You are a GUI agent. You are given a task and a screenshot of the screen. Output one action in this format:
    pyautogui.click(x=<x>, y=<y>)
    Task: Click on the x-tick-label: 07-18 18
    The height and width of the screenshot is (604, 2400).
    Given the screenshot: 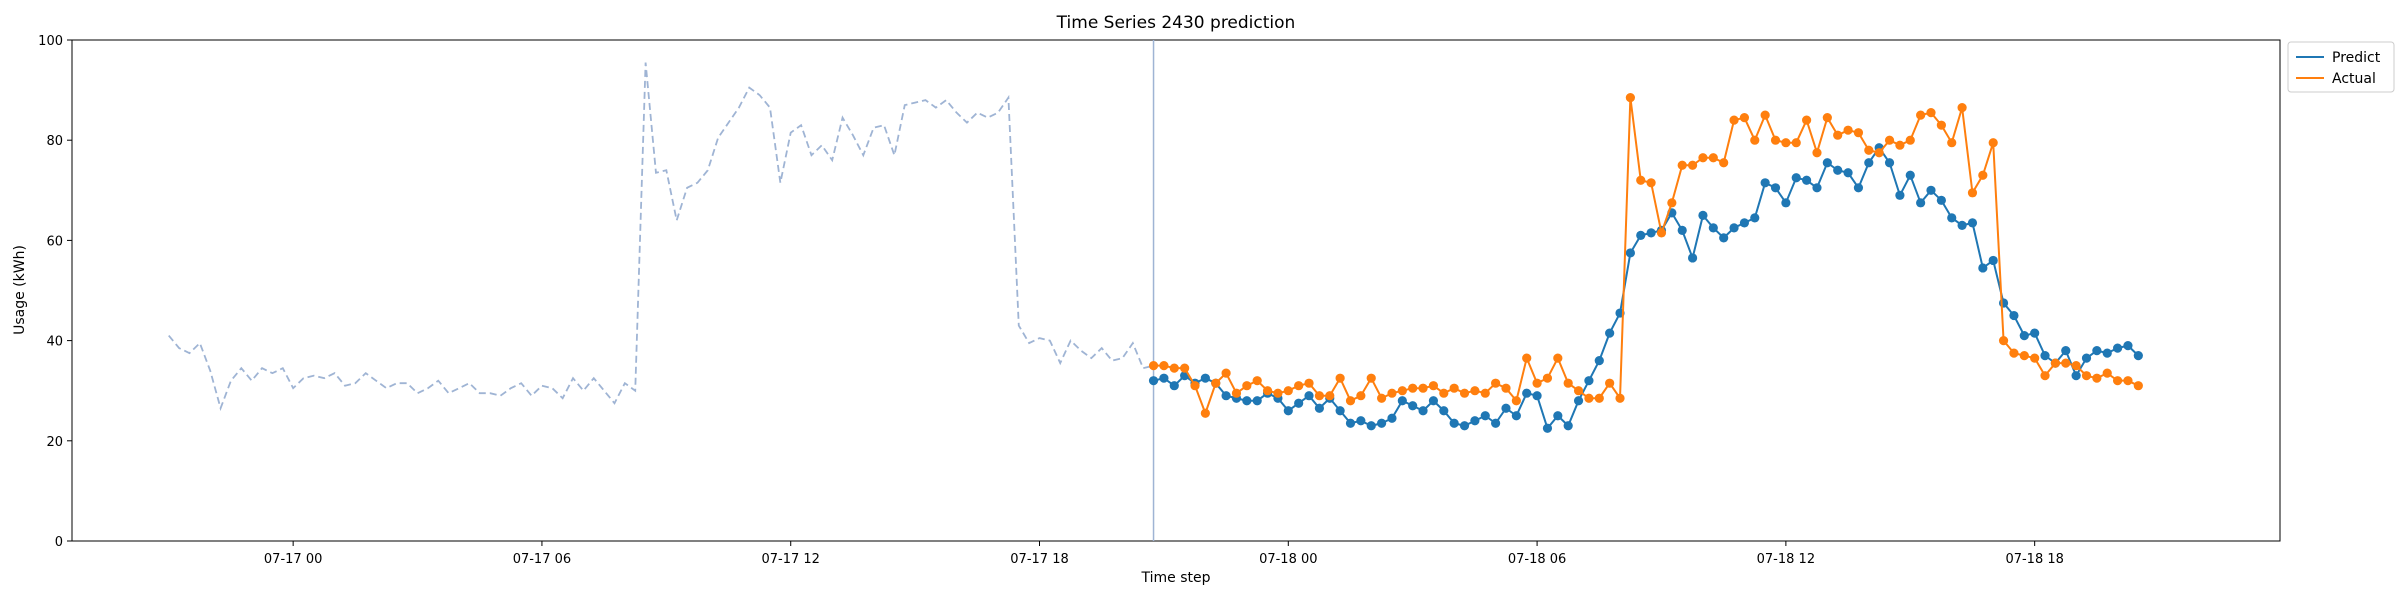 What is the action you would take?
    pyautogui.click(x=2034, y=559)
    